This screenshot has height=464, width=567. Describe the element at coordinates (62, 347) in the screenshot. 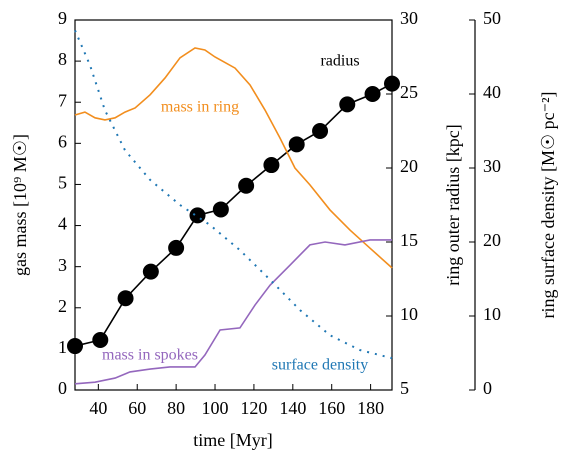

I see `y-tick-label: 1` at that location.